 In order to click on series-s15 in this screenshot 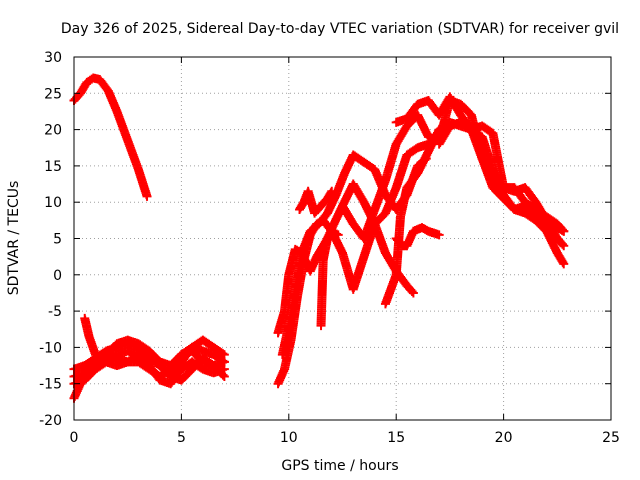, I will do `click(417, 237)`.